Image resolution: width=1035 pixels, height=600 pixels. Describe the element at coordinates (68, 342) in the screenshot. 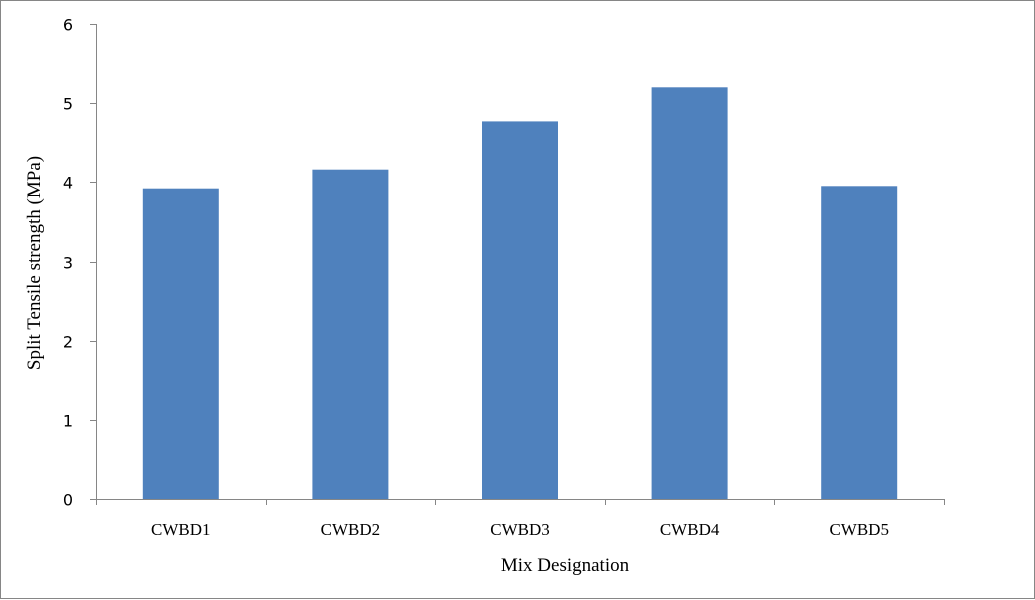

I see `y-tick-label: 2` at that location.